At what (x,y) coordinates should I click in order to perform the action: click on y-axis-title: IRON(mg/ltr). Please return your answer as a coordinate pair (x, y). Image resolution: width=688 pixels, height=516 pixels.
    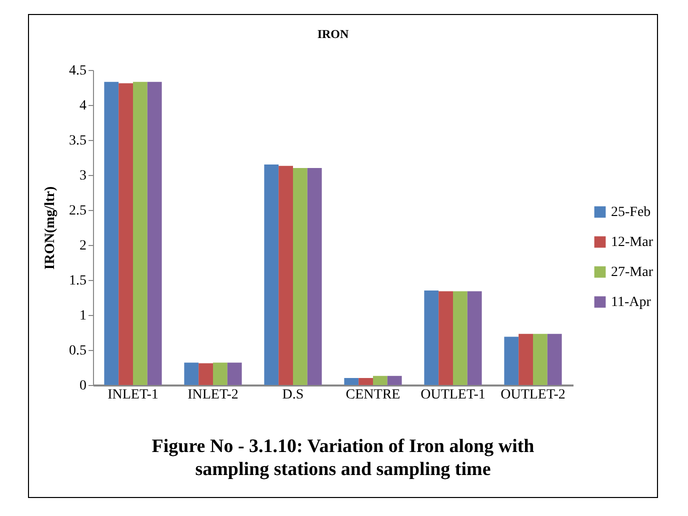
    Looking at the image, I should click on (50, 228).